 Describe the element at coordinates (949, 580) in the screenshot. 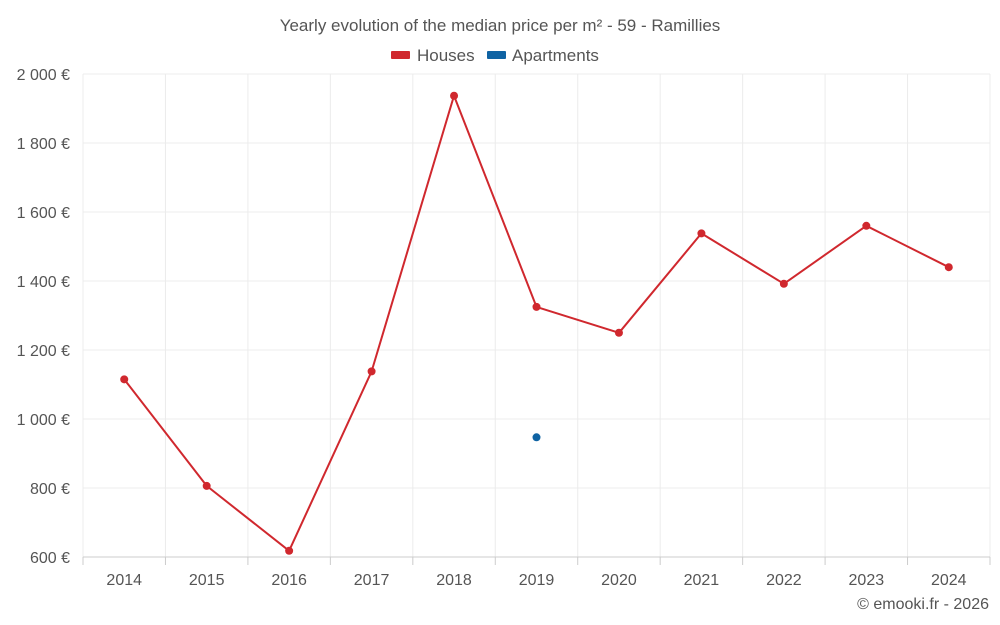

I see `x-tick-label: 2024` at that location.